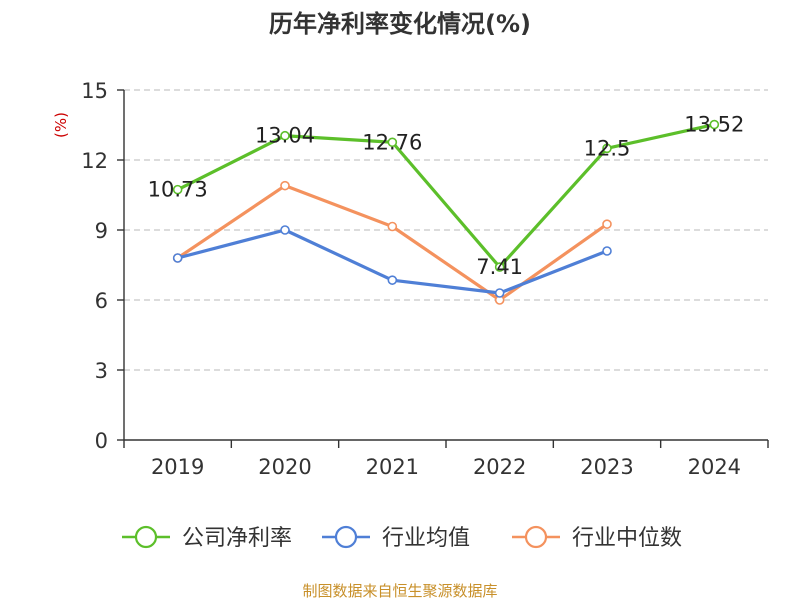 The image size is (800, 600). I want to click on x-tick-label: 2019, so click(177, 467).